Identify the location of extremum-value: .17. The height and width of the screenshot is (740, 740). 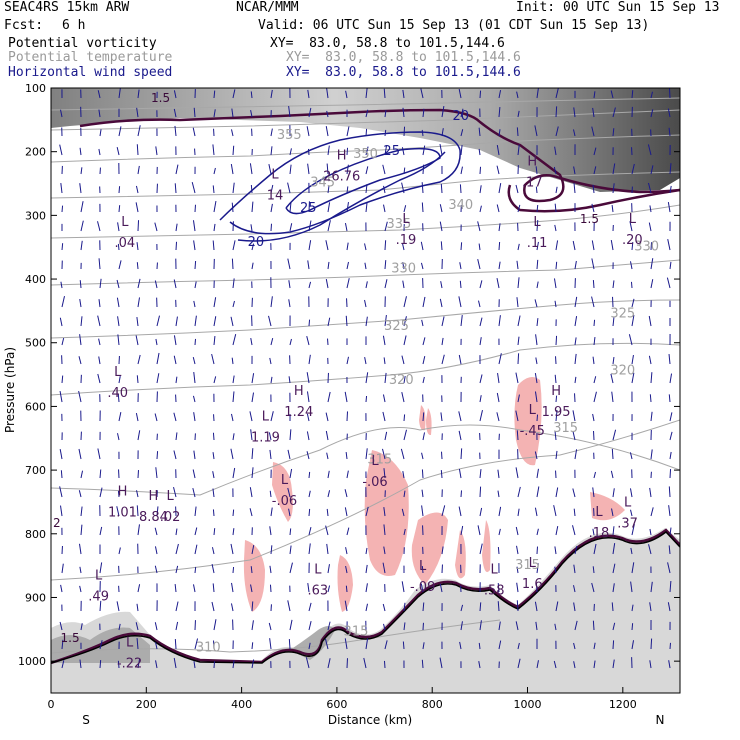
(532, 183).